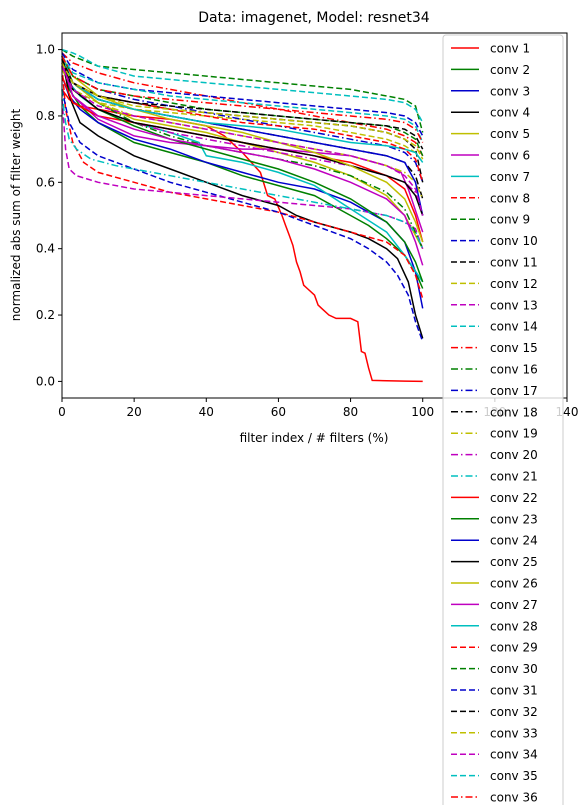 Image resolution: width=580 pixels, height=805 pixels. What do you see at coordinates (514, 733) in the screenshot?
I see `legend-label: conv 33` at bounding box center [514, 733].